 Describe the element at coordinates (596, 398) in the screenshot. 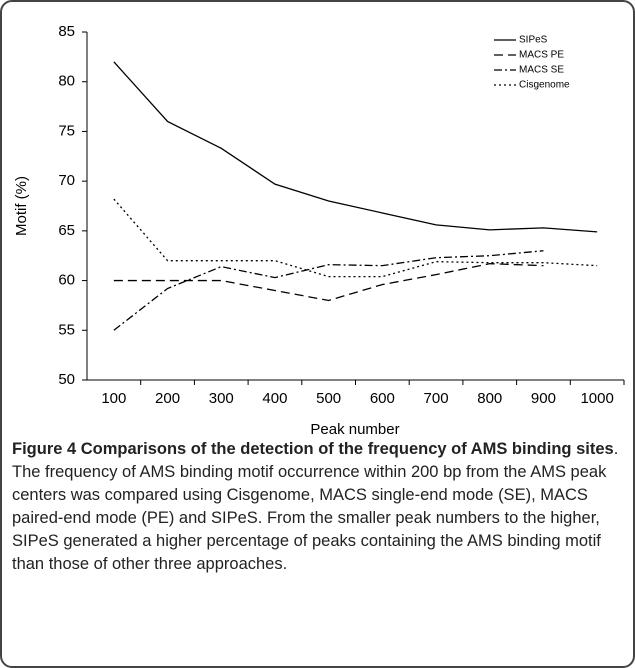

I see `x-tick-label: 1000` at that location.